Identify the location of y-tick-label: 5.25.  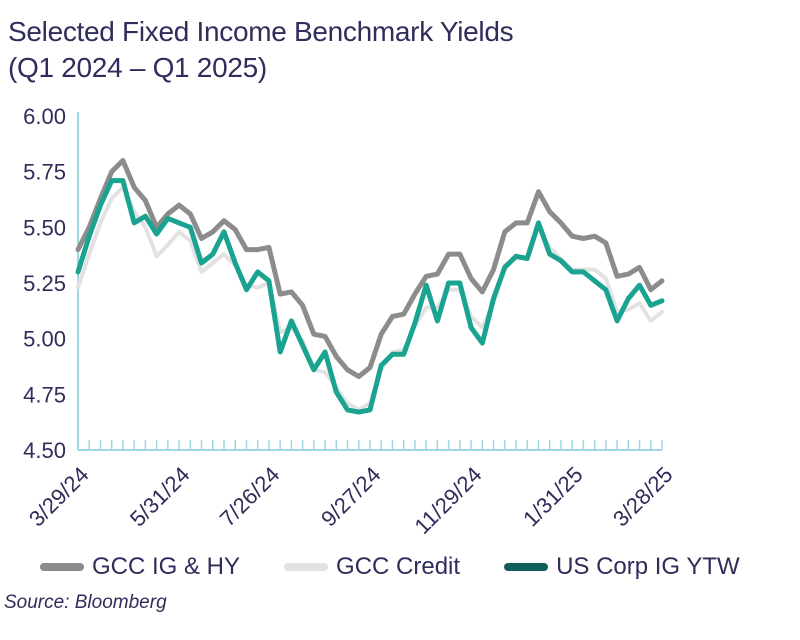
(44, 283).